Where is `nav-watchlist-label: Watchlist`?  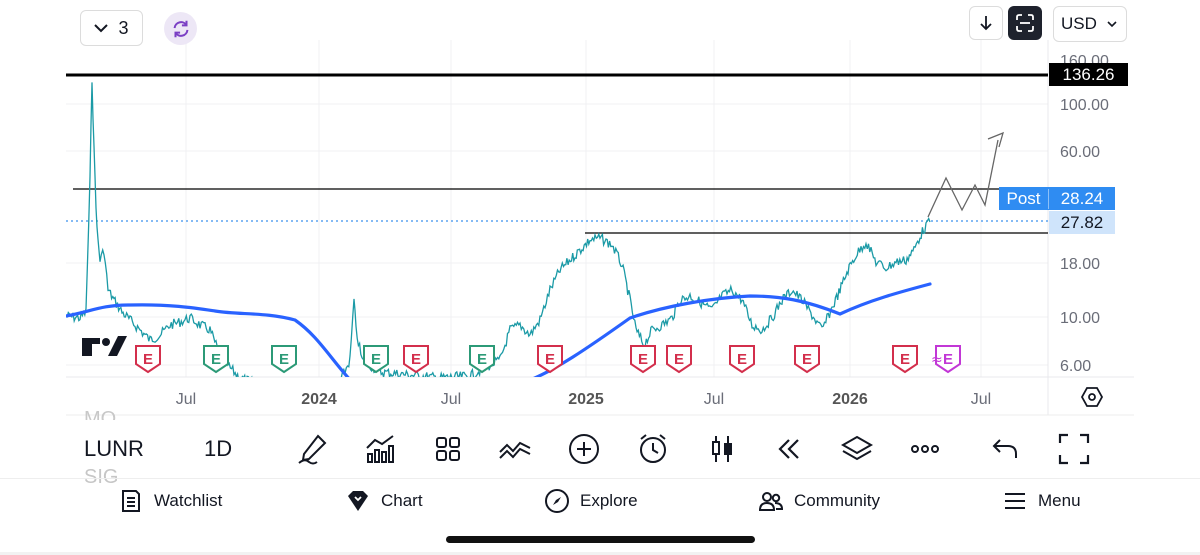 nav-watchlist-label: Watchlist is located at coordinates (188, 500).